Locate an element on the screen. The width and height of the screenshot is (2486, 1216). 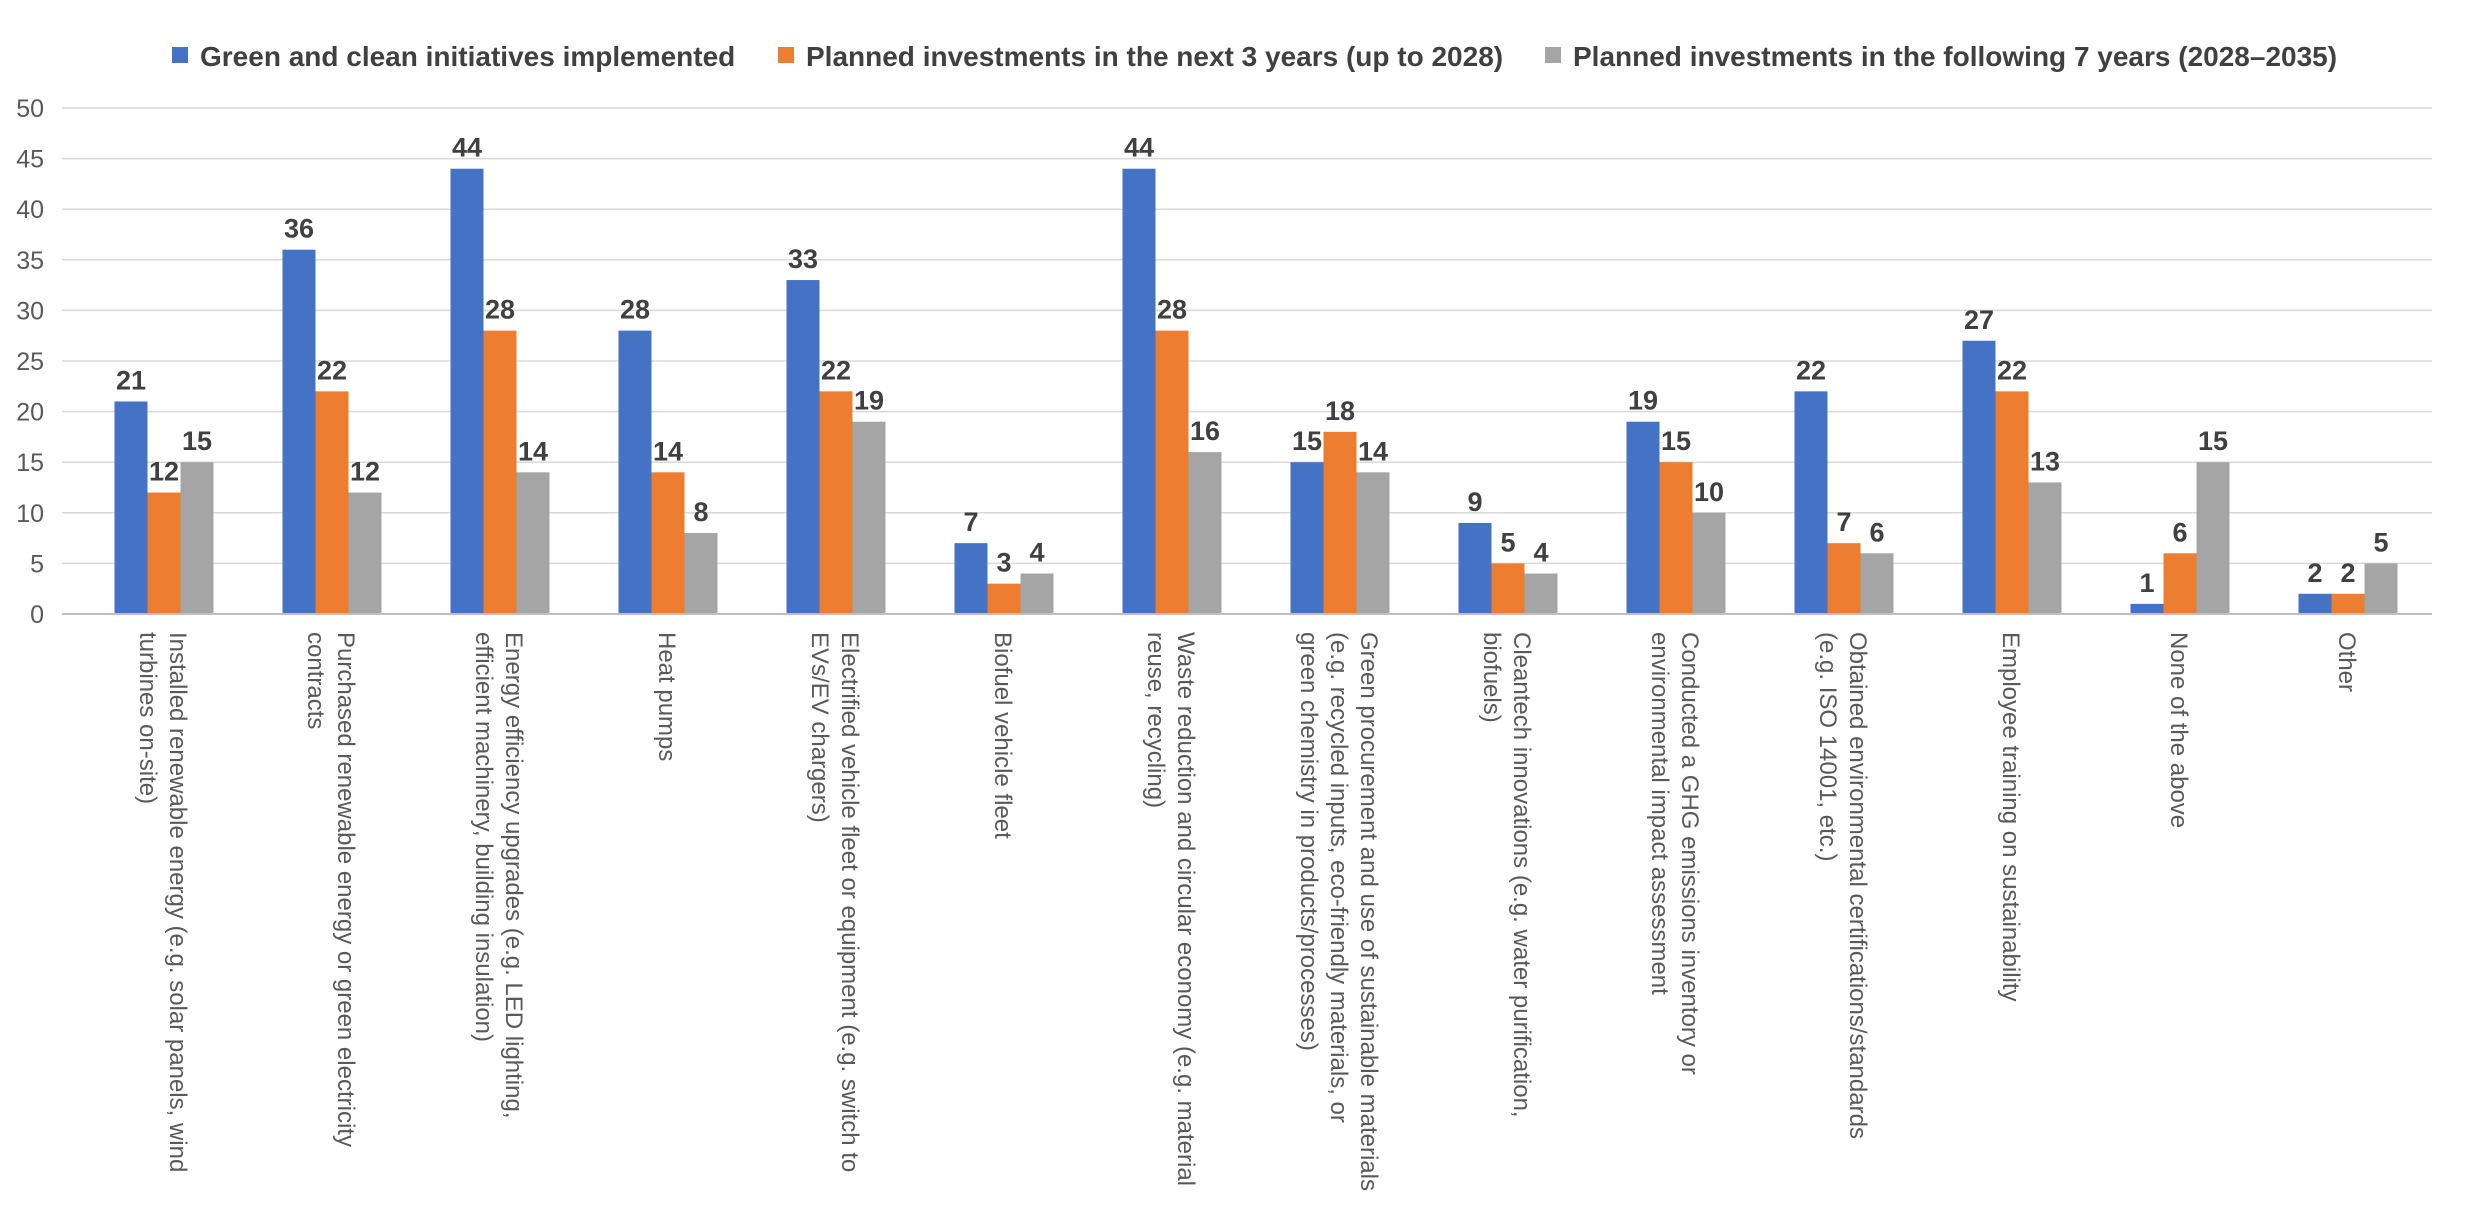
x-category-label-line: Heat pumps is located at coordinates (666, 696).